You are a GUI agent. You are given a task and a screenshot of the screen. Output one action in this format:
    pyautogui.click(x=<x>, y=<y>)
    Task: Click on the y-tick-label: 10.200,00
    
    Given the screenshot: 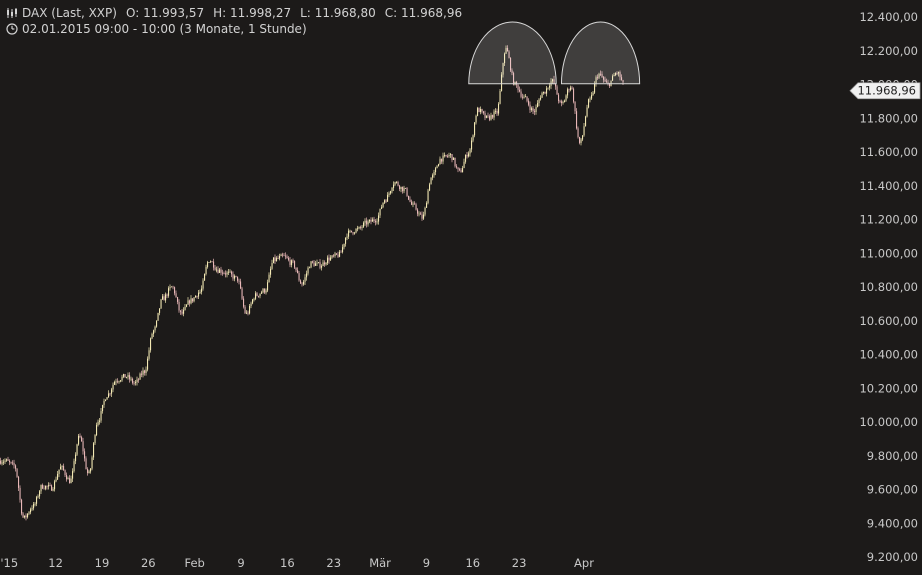 What is the action you would take?
    pyautogui.click(x=888, y=388)
    